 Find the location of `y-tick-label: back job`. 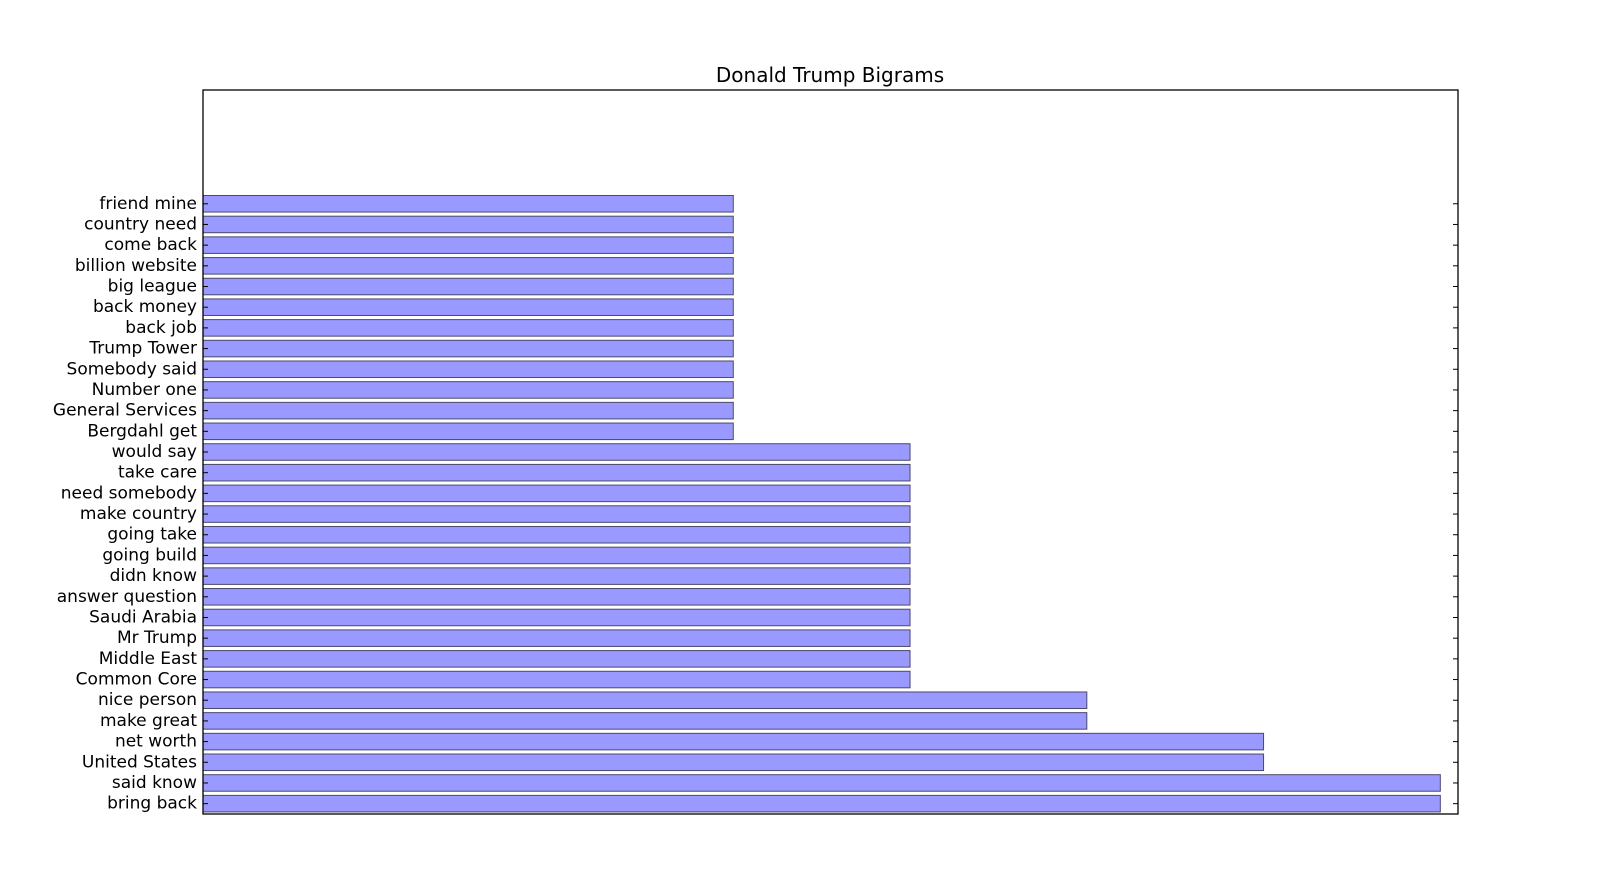

y-tick-label: back job is located at coordinates (161, 328).